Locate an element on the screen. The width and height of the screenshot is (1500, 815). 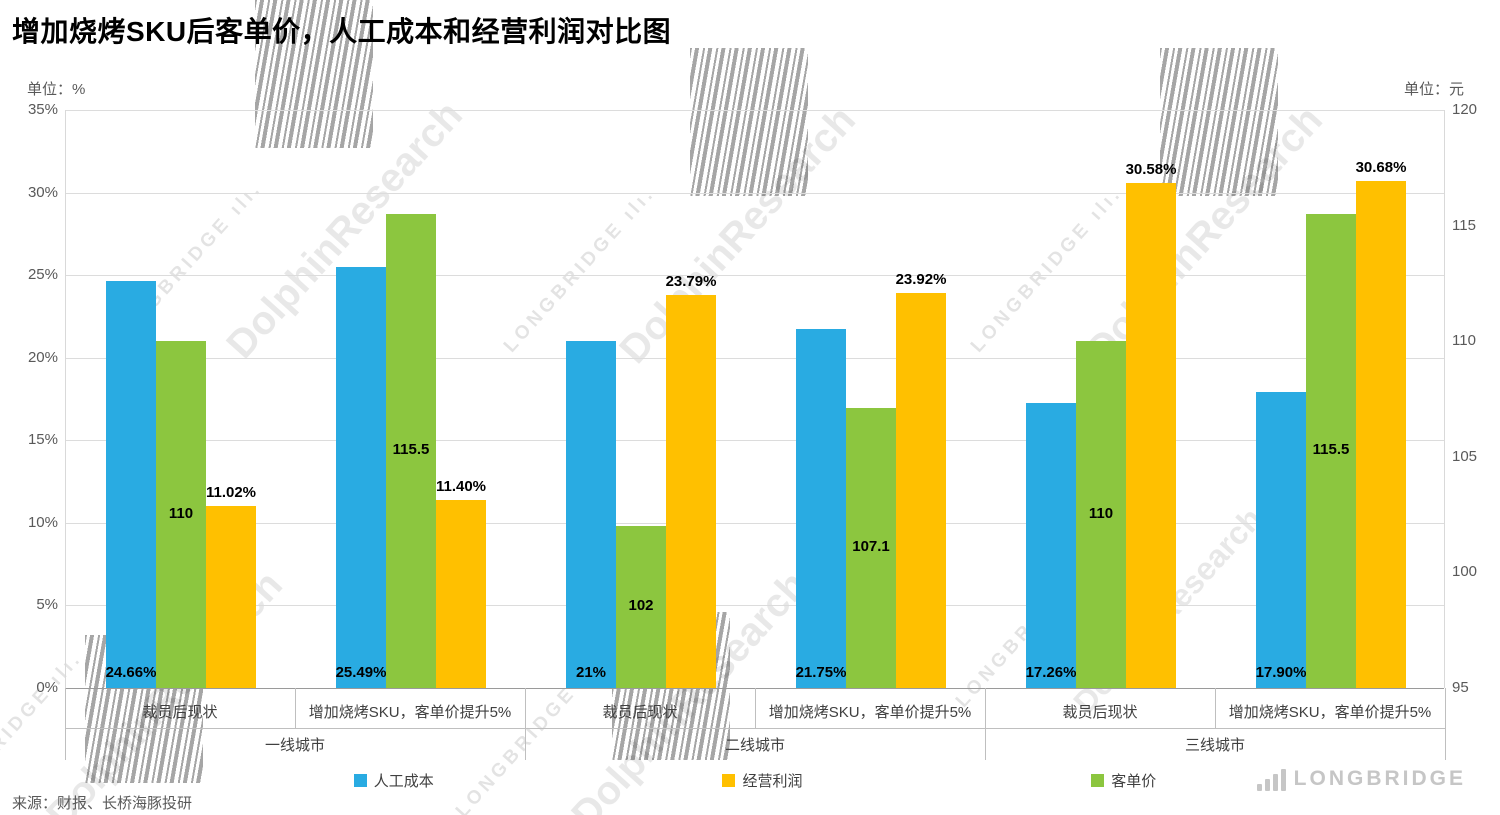
bar-value-label: 21% is located at coordinates (591, 672).